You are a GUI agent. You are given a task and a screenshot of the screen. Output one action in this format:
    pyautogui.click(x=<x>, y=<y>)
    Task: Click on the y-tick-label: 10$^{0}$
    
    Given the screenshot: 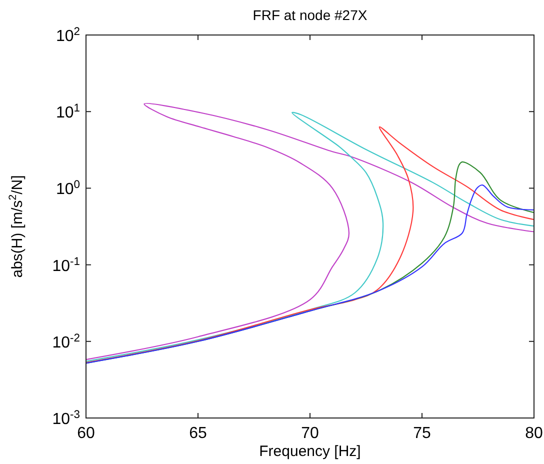 What is the action you would take?
    pyautogui.click(x=68, y=188)
    